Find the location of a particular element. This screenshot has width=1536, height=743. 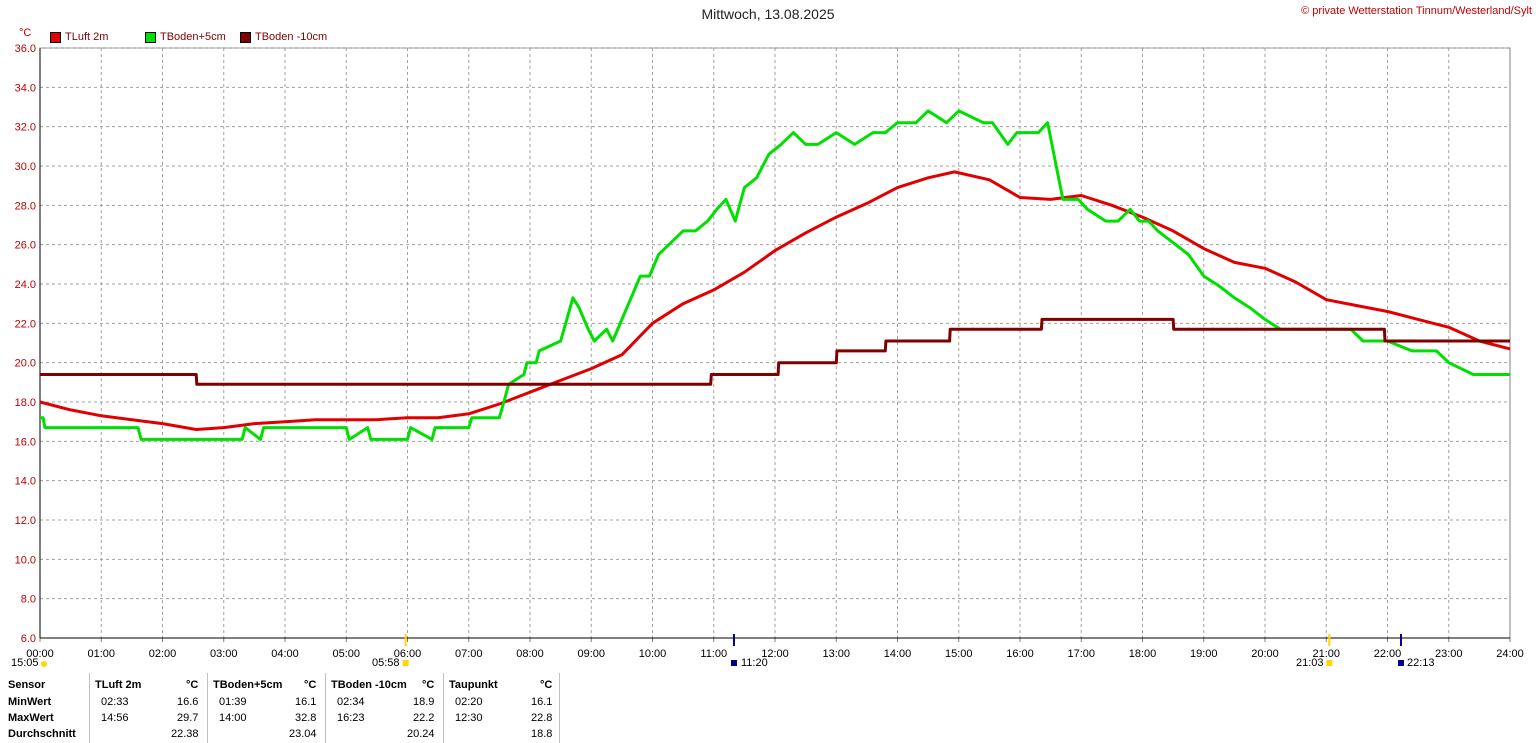

y-tick-label: 32.0 is located at coordinates (25, 128).